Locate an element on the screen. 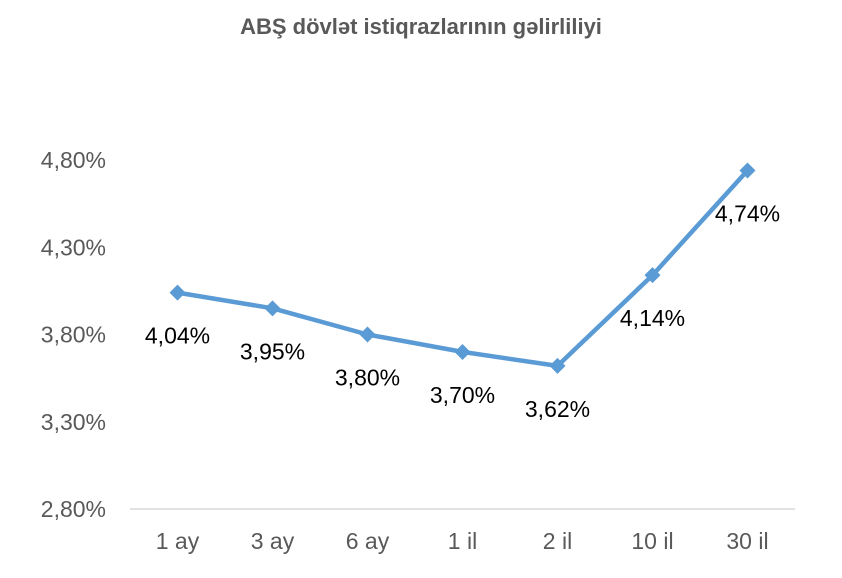 The width and height of the screenshot is (842, 578). data-label: 3,95% is located at coordinates (272, 351).